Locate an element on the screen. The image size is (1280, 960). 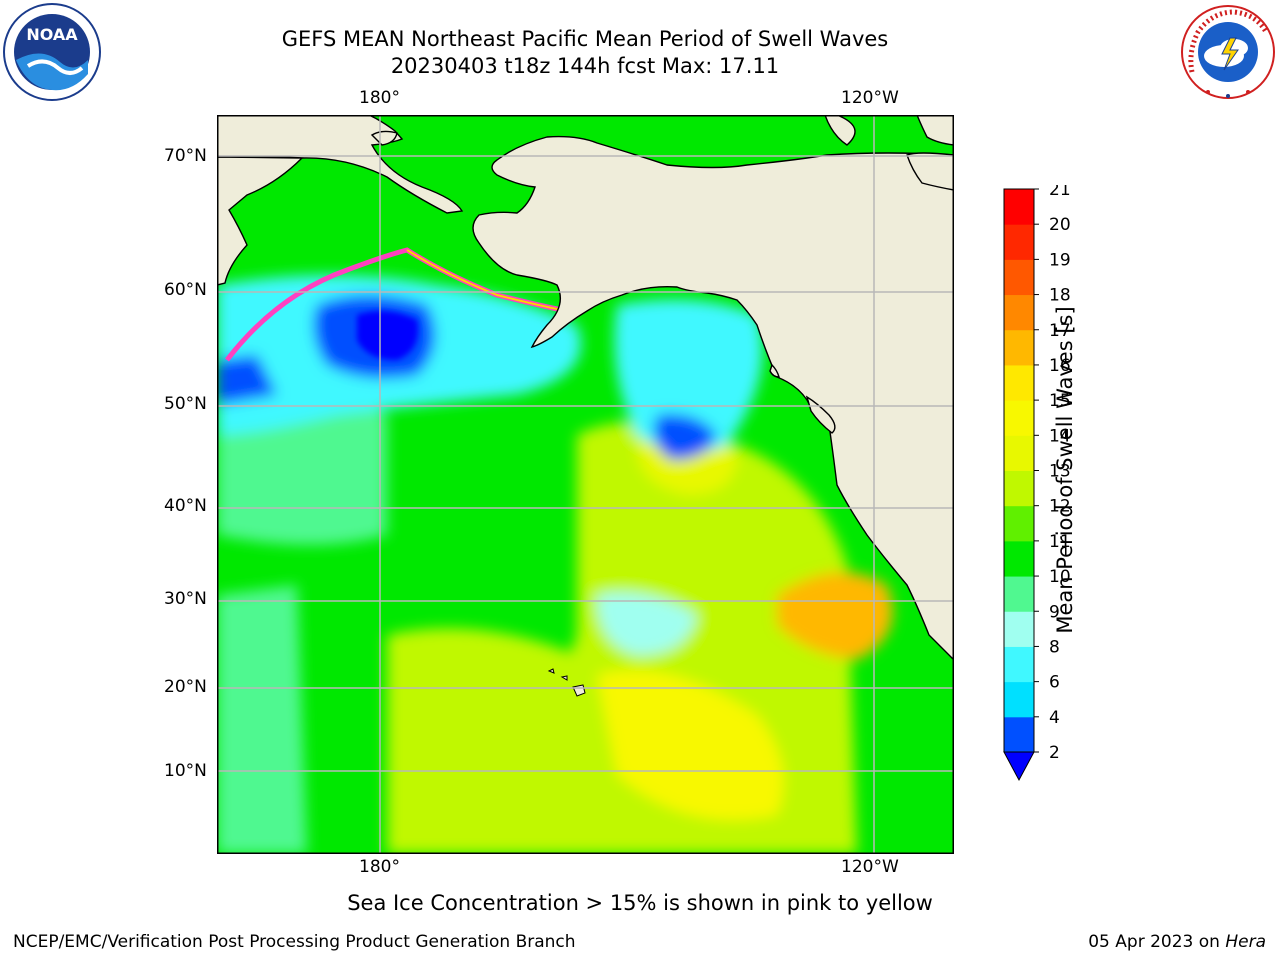
noaa-logo-icon: NOAA is located at coordinates (52, 52).